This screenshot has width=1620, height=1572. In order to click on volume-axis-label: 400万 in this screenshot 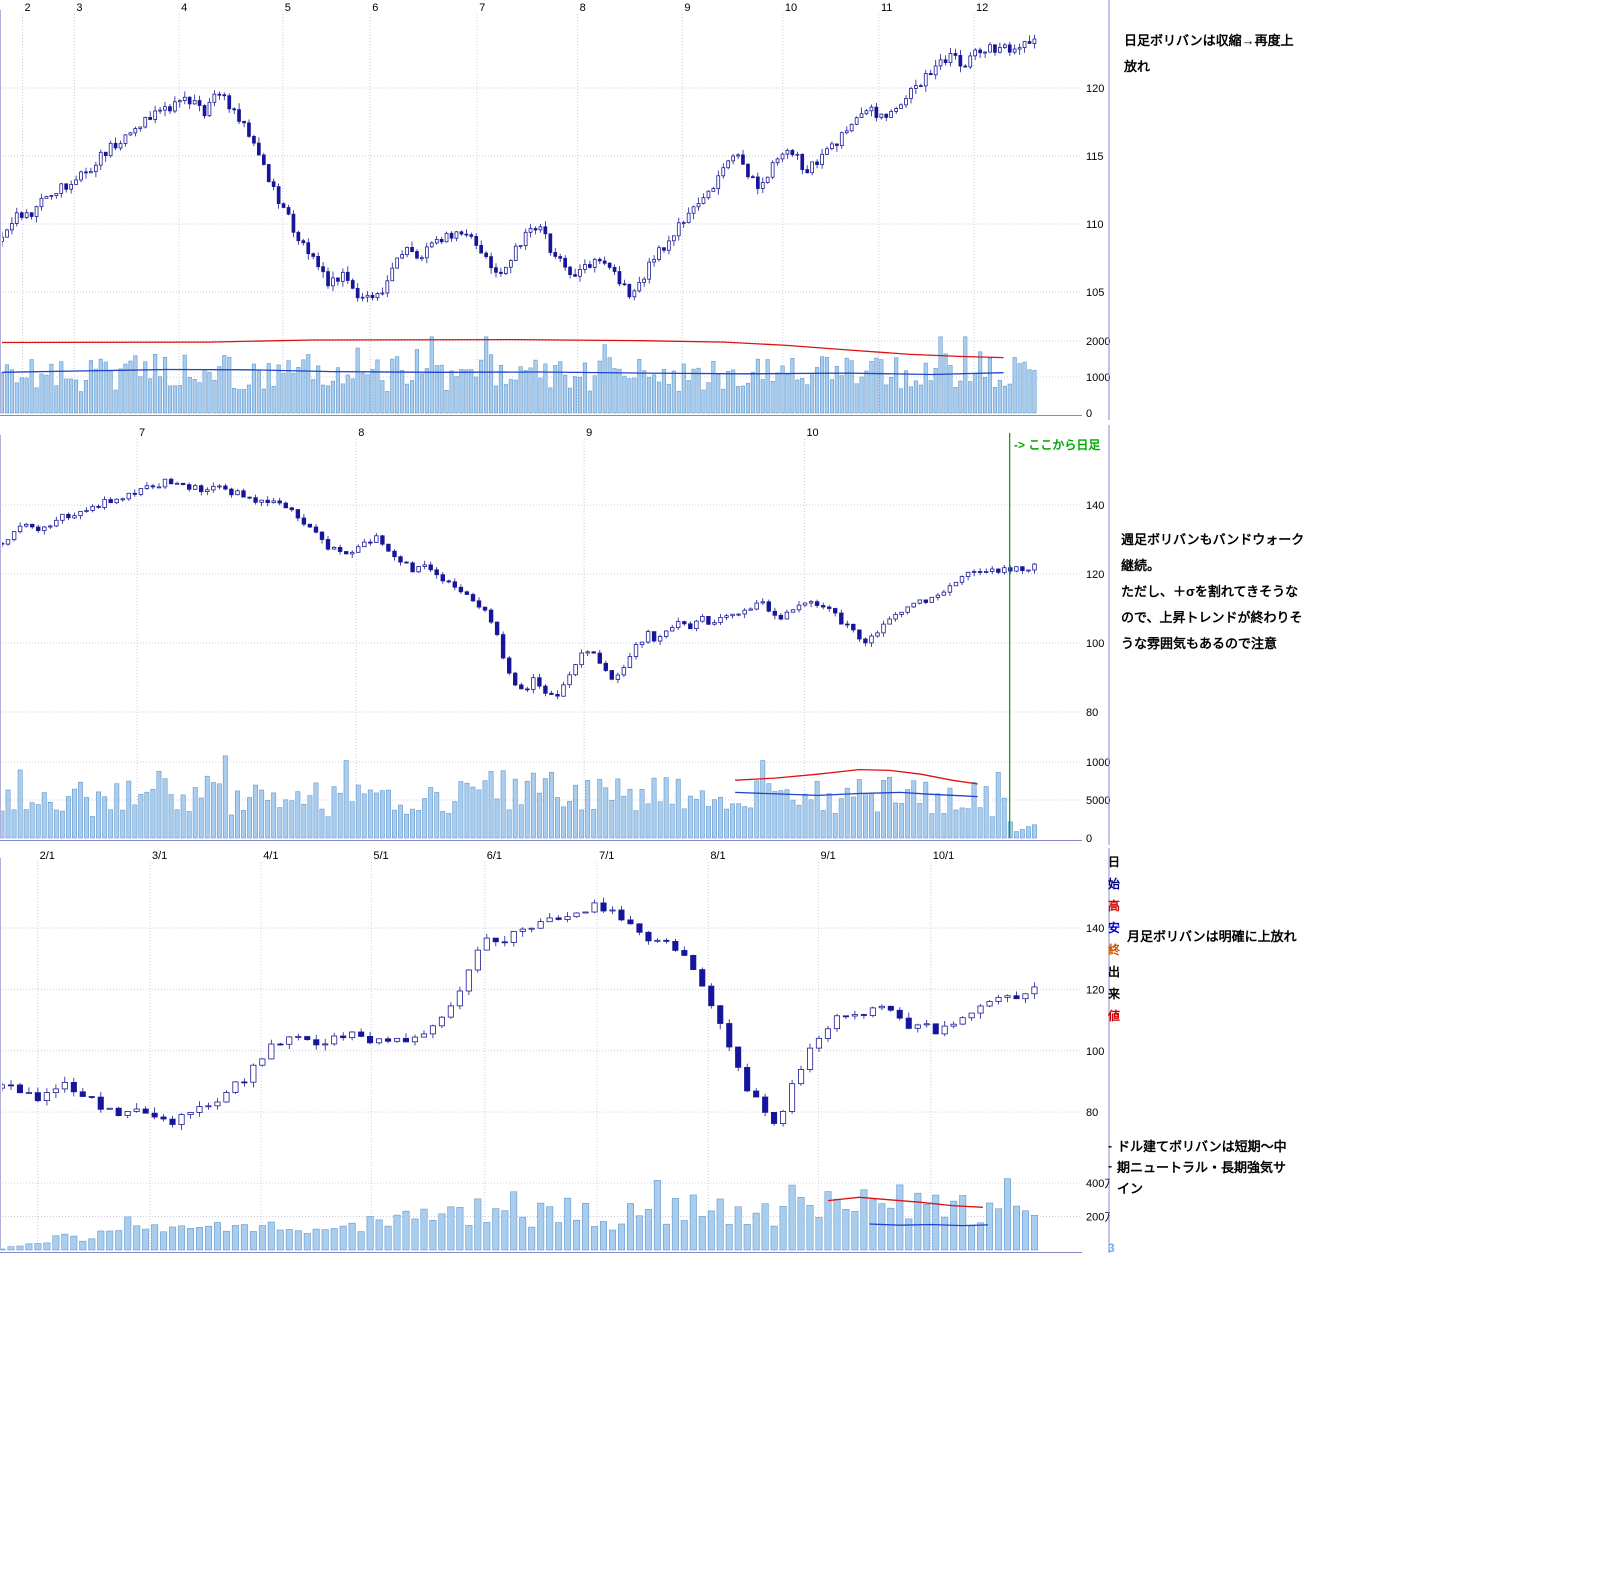, I will do `click(1098, 1184)`.